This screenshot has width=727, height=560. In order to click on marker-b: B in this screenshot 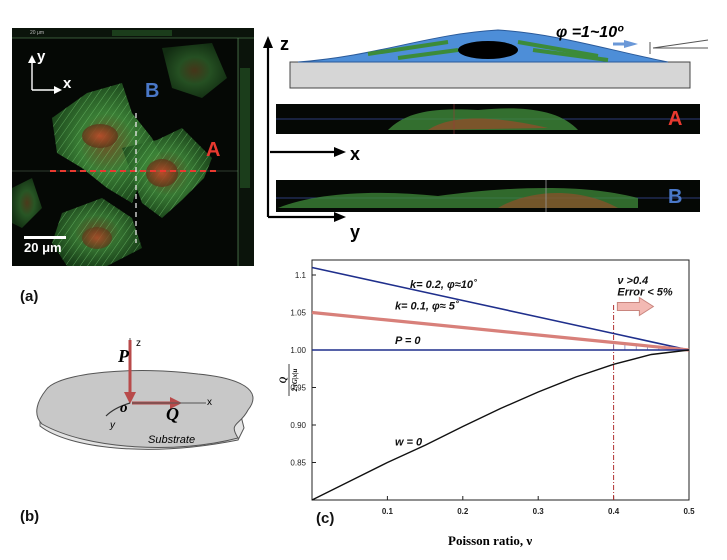, I will do `click(152, 91)`.